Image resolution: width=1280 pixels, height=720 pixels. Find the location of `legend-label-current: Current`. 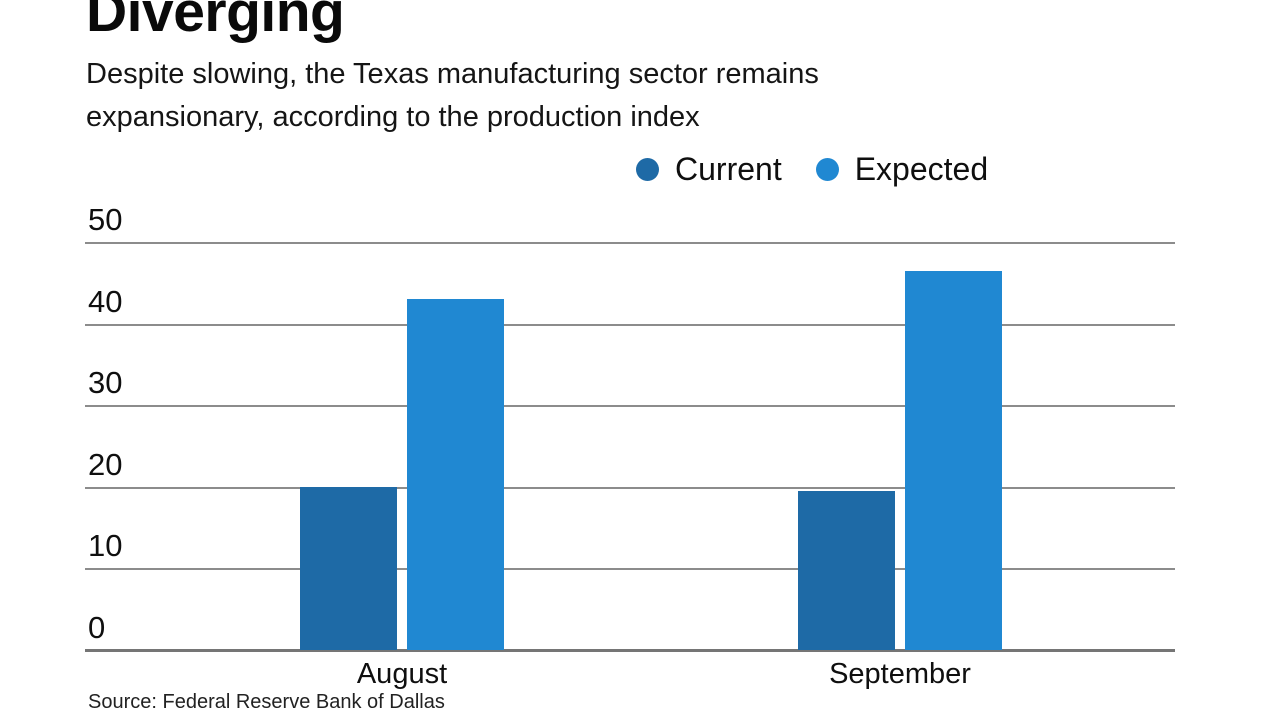

legend-label-current: Current is located at coordinates (728, 169).